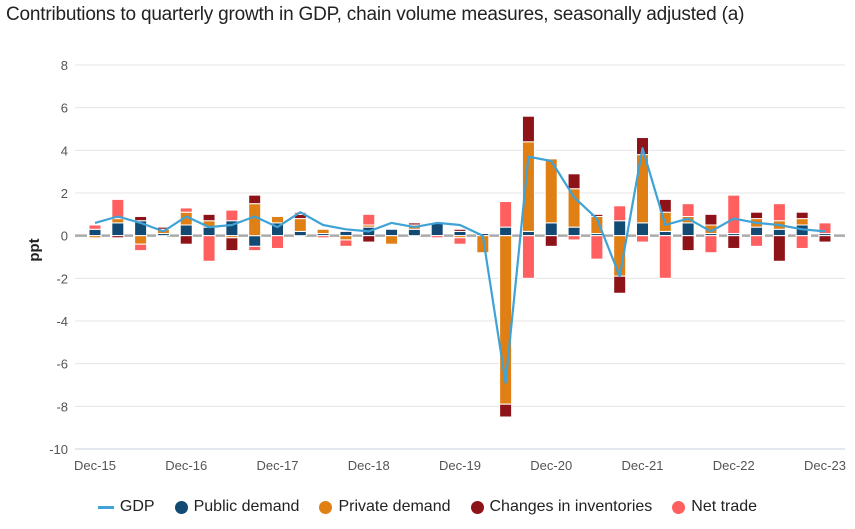  I want to click on x-tick-label: Dec-22, so click(734, 465).